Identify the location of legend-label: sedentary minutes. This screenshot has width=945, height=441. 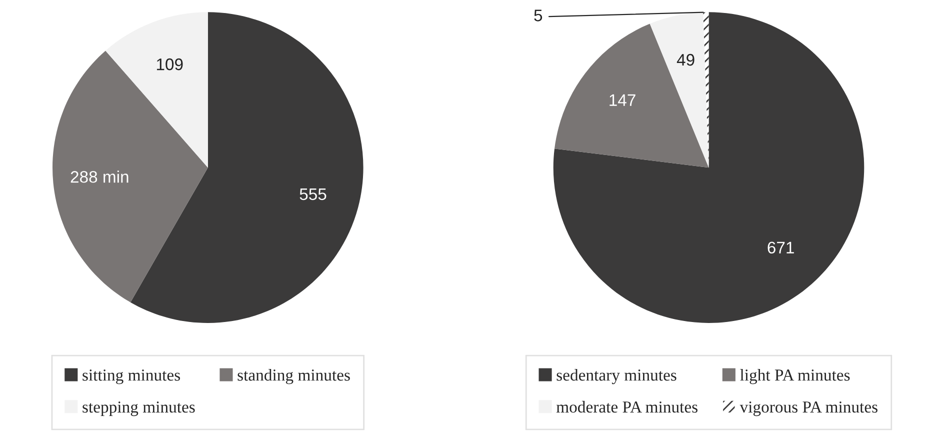
(616, 376).